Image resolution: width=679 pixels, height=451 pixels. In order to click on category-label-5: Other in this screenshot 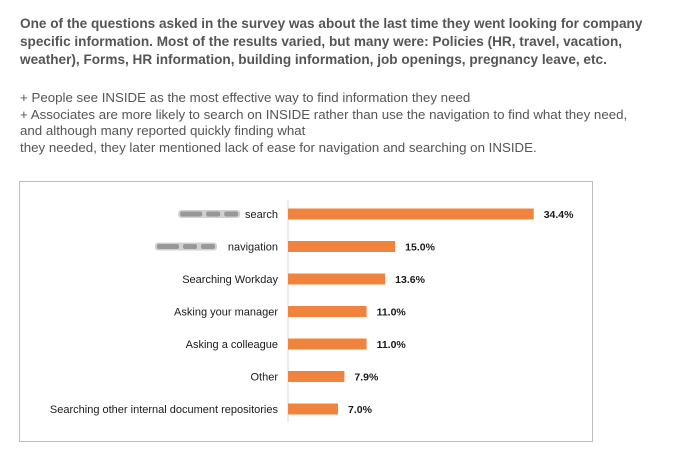, I will do `click(264, 378)`.